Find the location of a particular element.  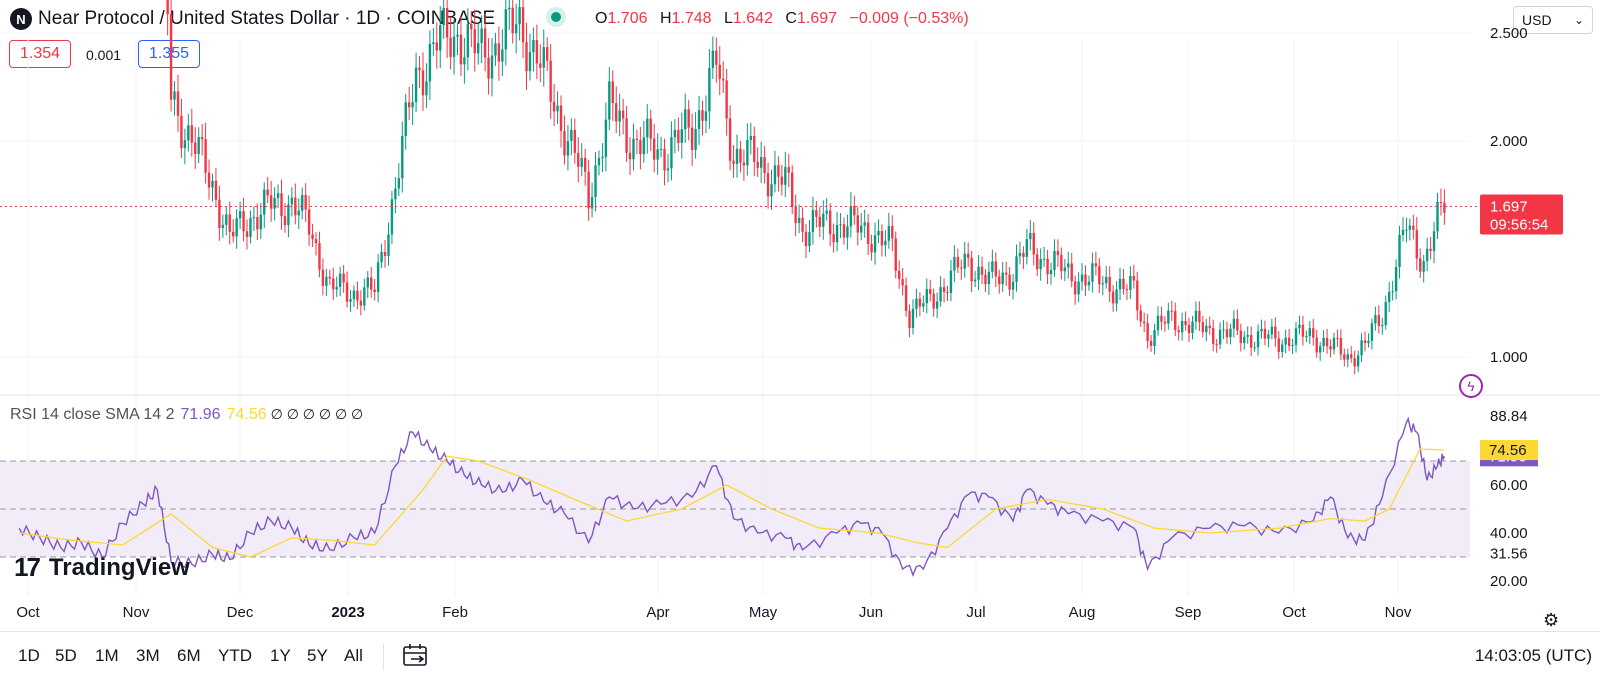

currency-select: USD ⌄ is located at coordinates (1553, 20).